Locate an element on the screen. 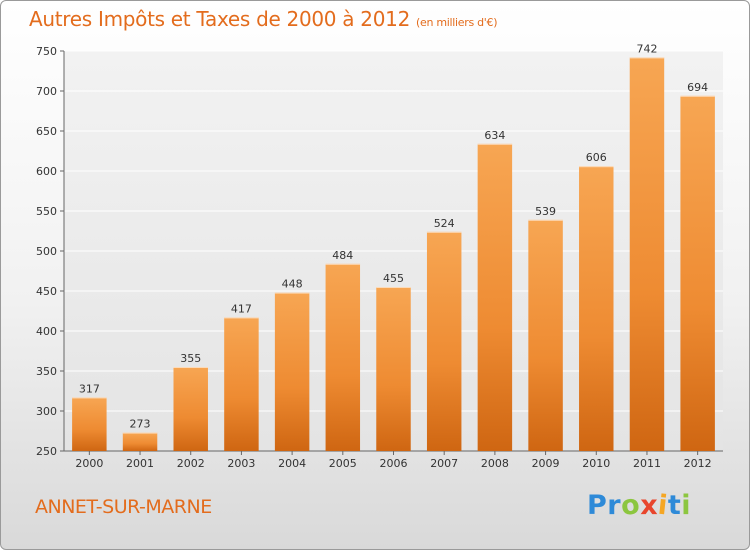 This screenshot has width=750, height=550. logo-letter: t is located at coordinates (674, 505).